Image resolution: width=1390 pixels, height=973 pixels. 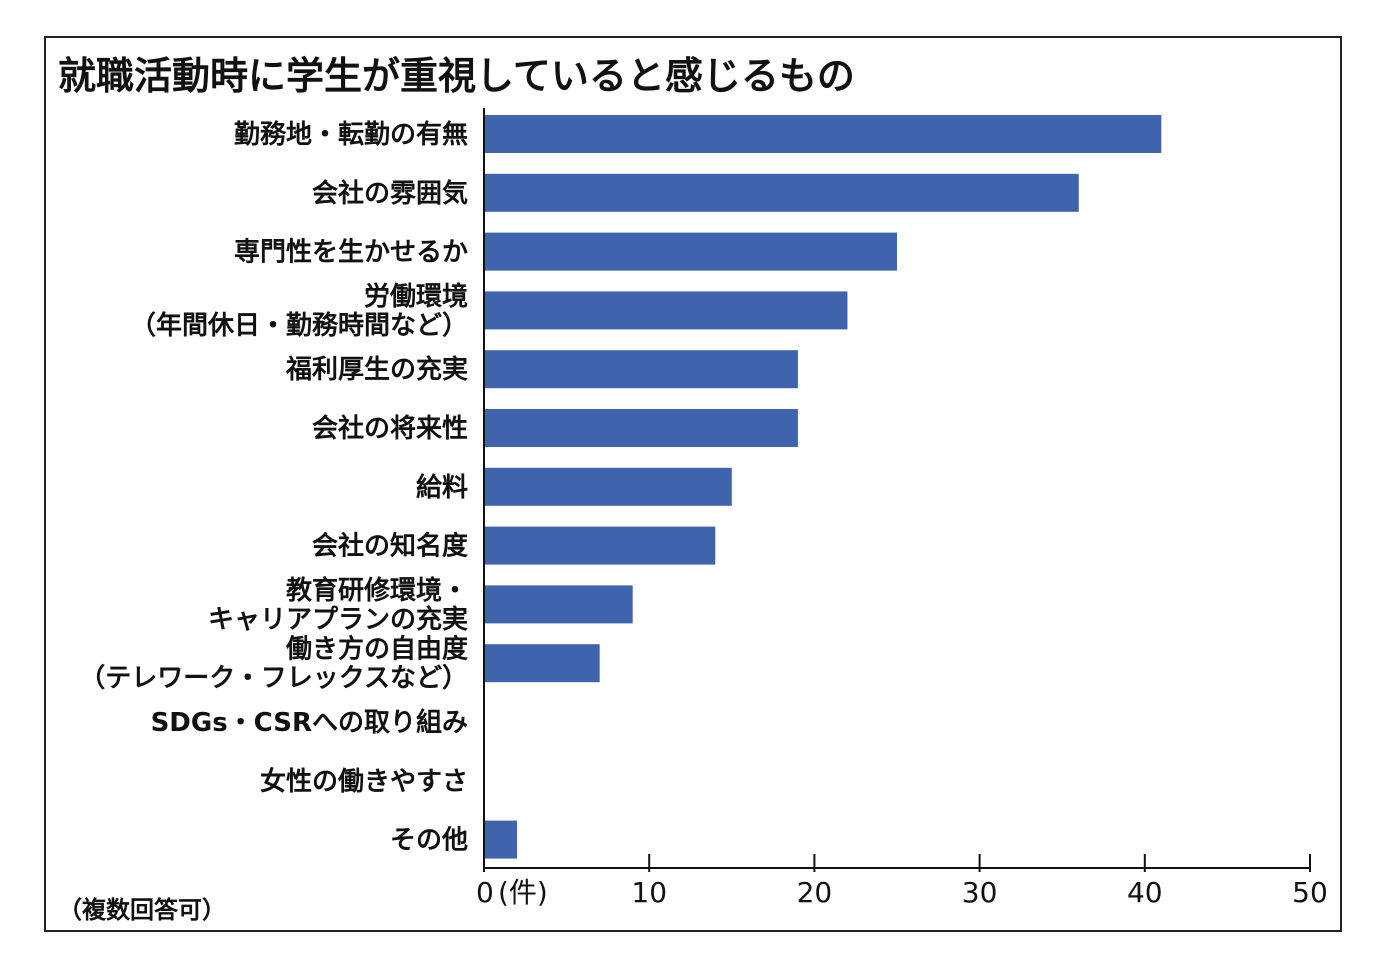 I want to click on multiple-answers-note: （複数回答可）, so click(x=142, y=910).